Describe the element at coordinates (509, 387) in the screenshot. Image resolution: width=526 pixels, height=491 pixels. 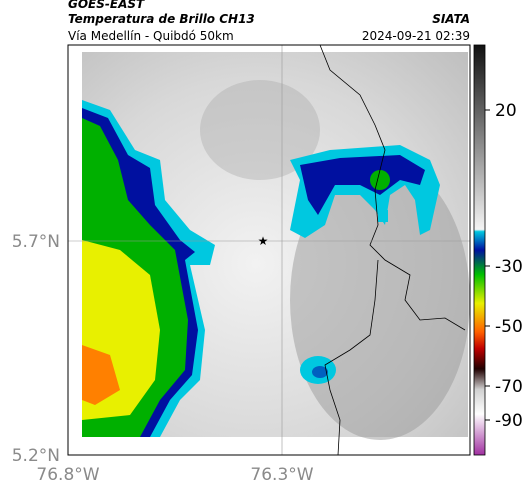
I see `colorbar-label: -70` at that location.